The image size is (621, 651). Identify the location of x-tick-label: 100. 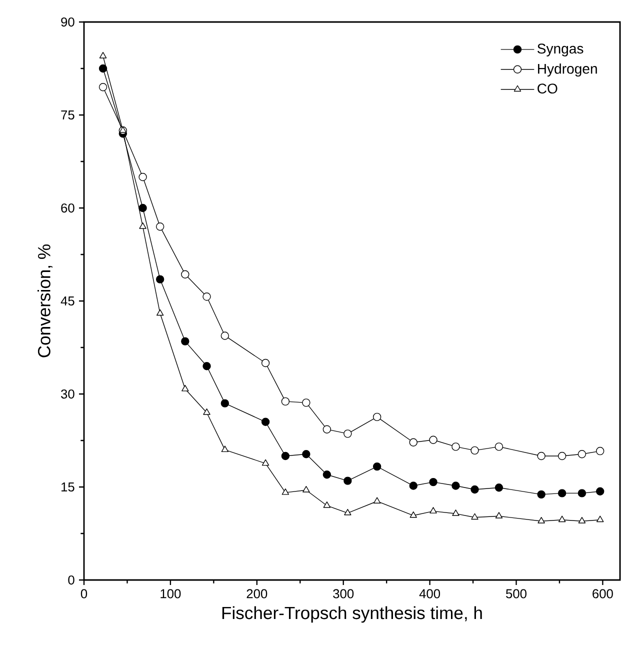
(170, 593).